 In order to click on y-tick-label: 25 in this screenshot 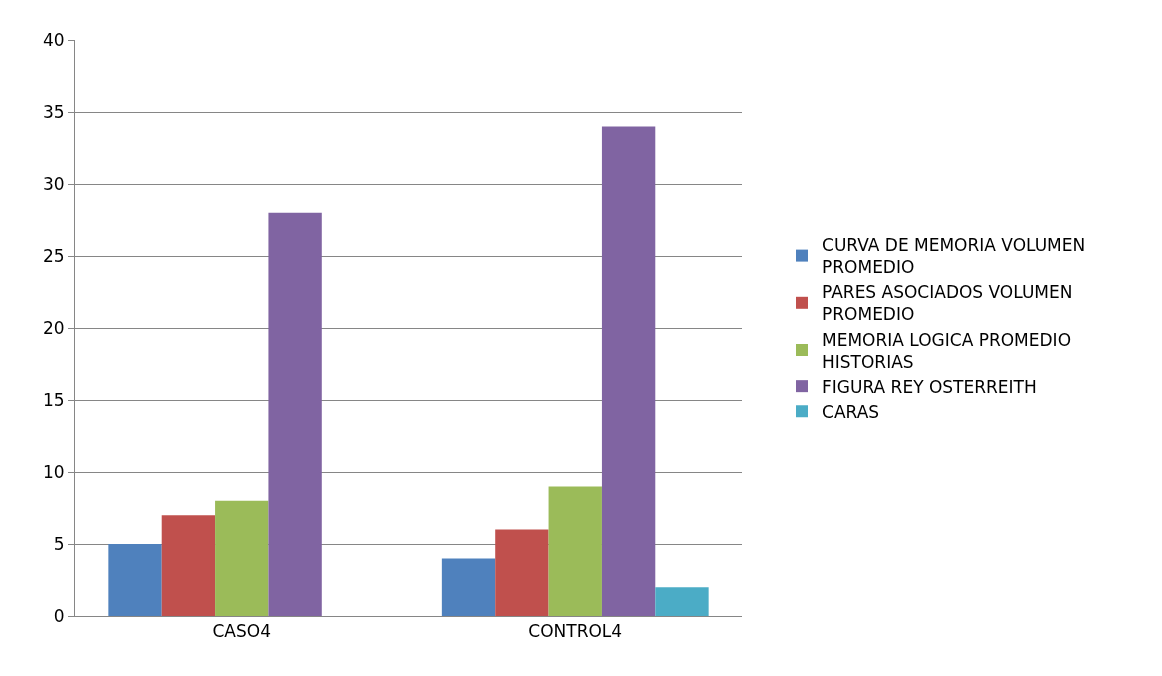, I will do `click(53, 255)`.